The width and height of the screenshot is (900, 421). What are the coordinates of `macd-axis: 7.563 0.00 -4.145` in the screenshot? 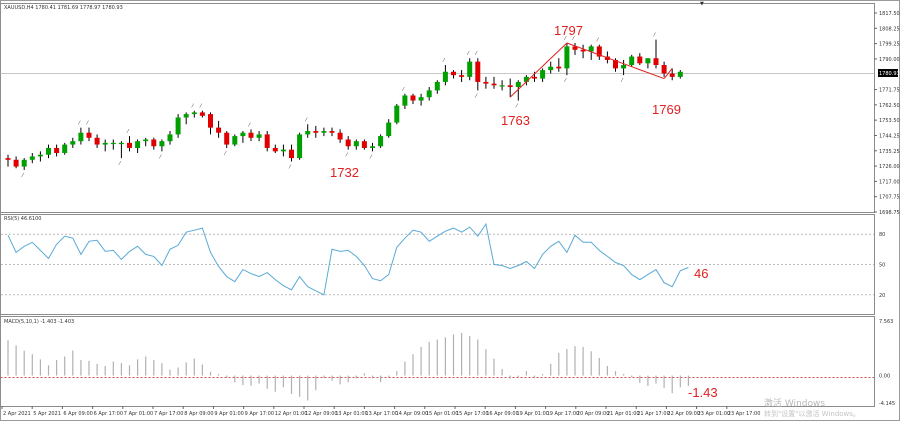 It's located at (887, 363).